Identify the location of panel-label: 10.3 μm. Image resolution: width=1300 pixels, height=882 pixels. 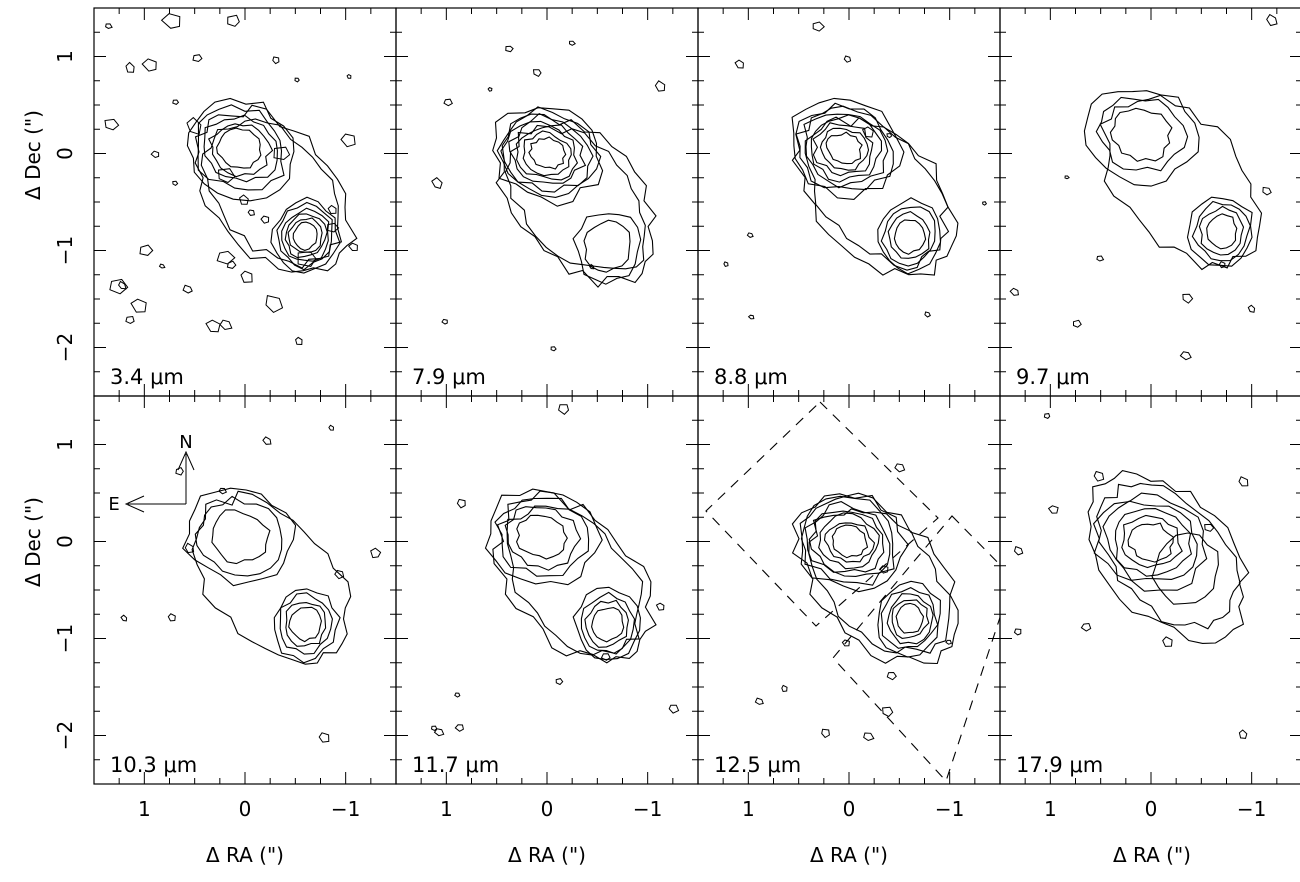
(153, 765).